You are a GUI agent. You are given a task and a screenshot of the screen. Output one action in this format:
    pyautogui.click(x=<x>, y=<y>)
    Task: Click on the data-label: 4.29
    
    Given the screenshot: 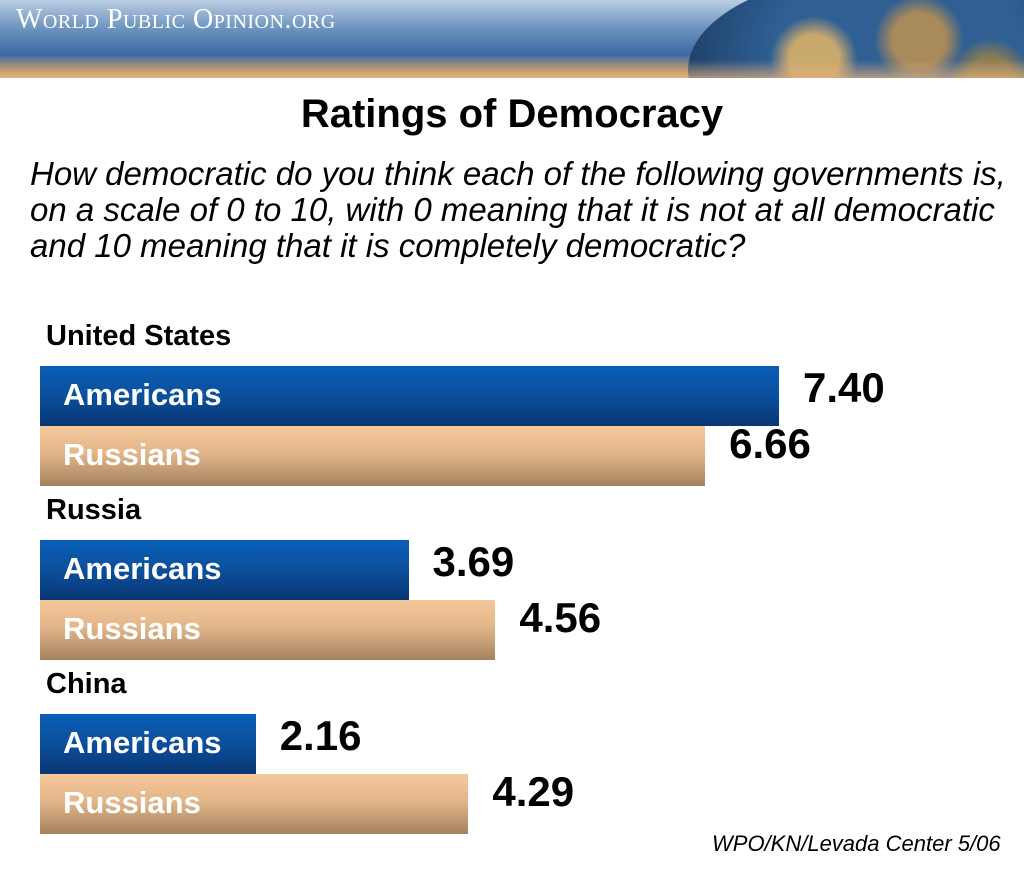 What is the action you would take?
    pyautogui.click(x=533, y=791)
    